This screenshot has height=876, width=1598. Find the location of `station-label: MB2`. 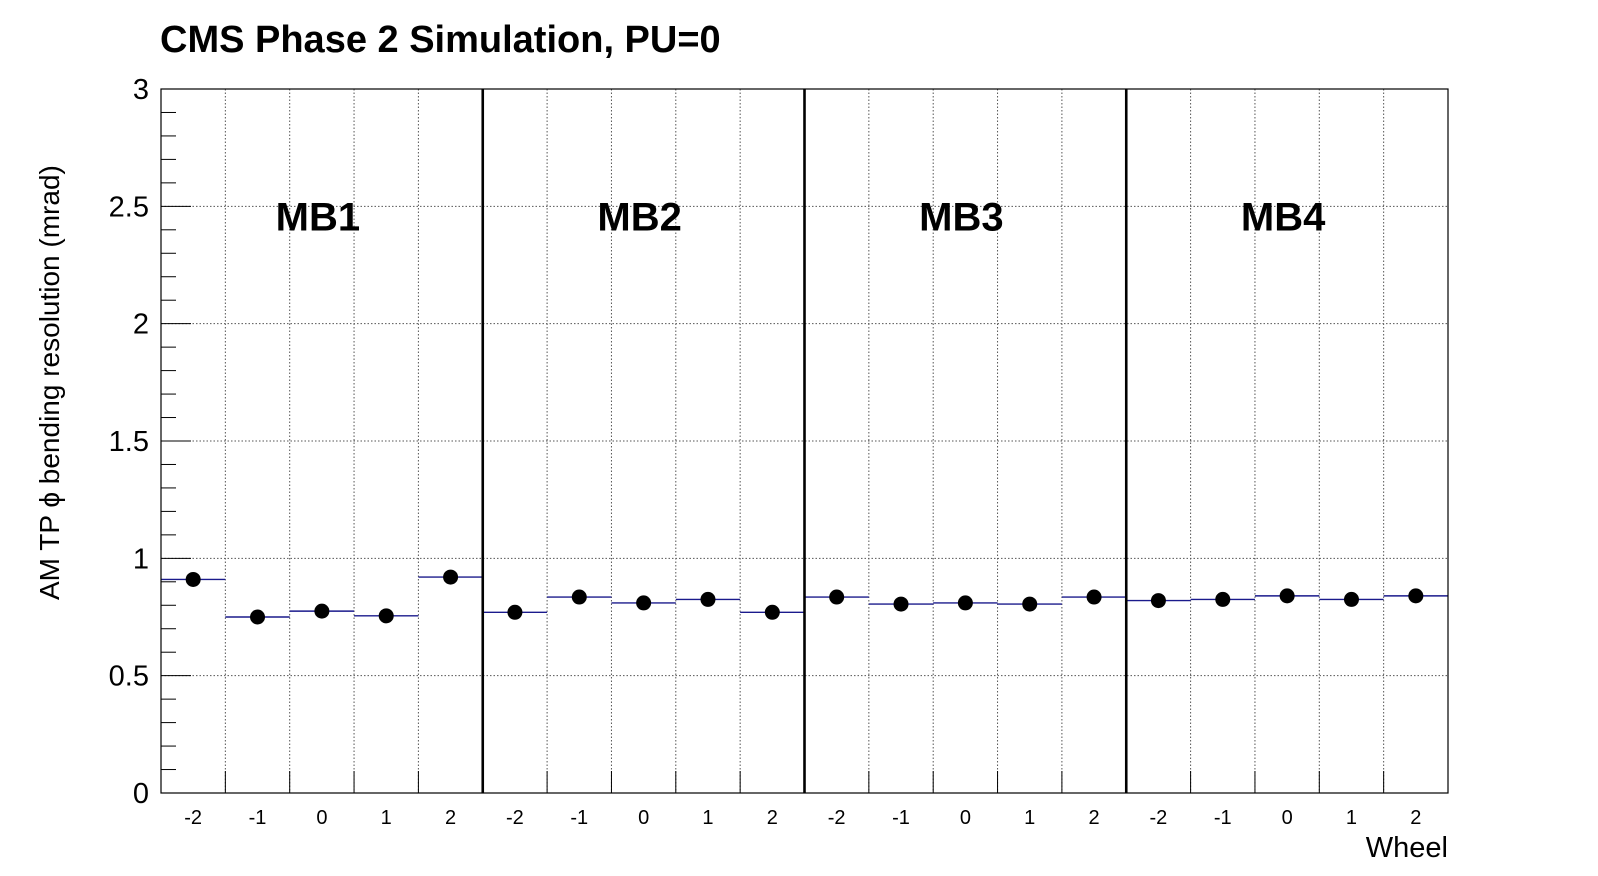

station-label: MB2 is located at coordinates (639, 217).